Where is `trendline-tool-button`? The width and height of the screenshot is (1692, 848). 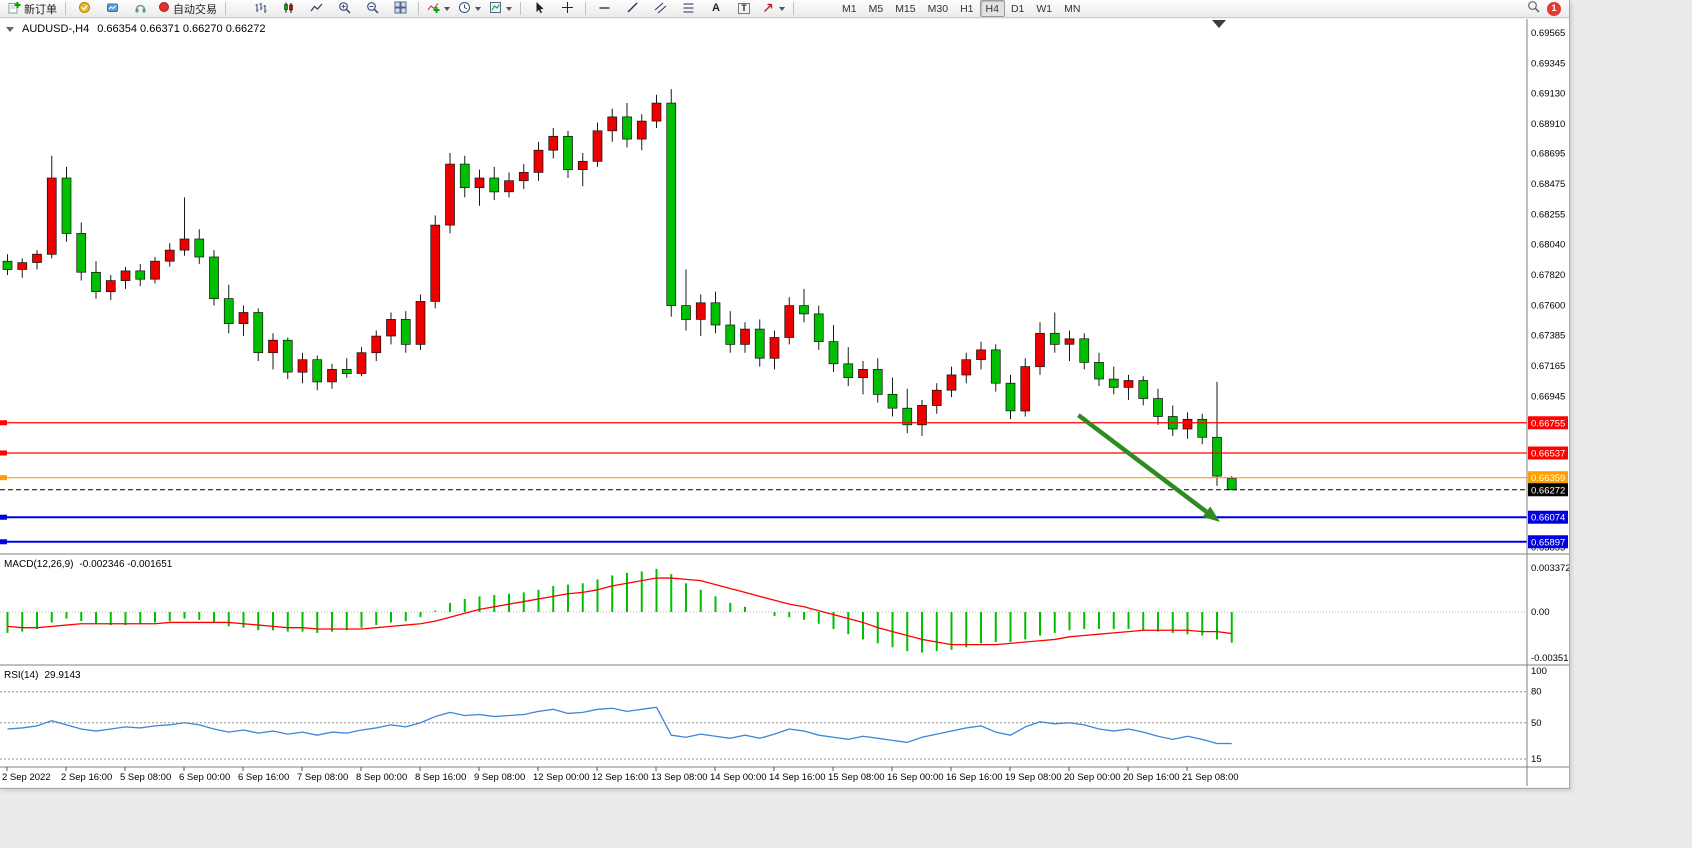
trendline-tool-button is located at coordinates (632, 9).